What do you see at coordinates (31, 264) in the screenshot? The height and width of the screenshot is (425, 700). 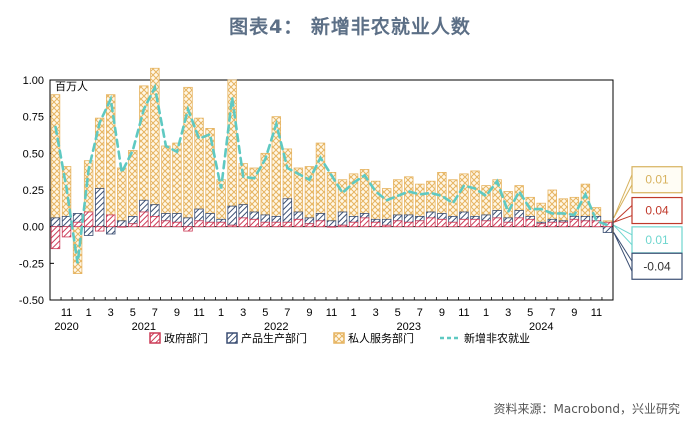 I see `y-tick-label: -0.25` at bounding box center [31, 264].